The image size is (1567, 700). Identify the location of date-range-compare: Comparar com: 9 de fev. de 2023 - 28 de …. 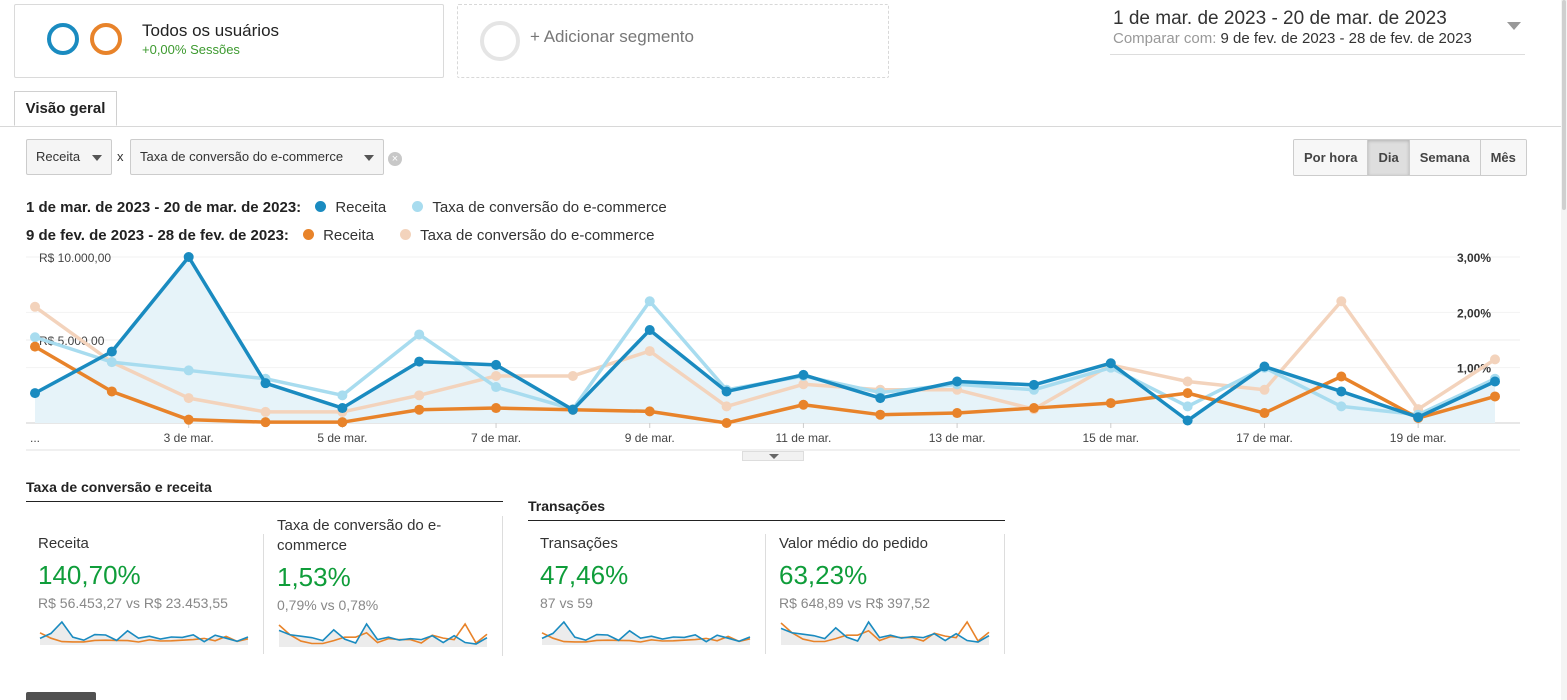
(1292, 38).